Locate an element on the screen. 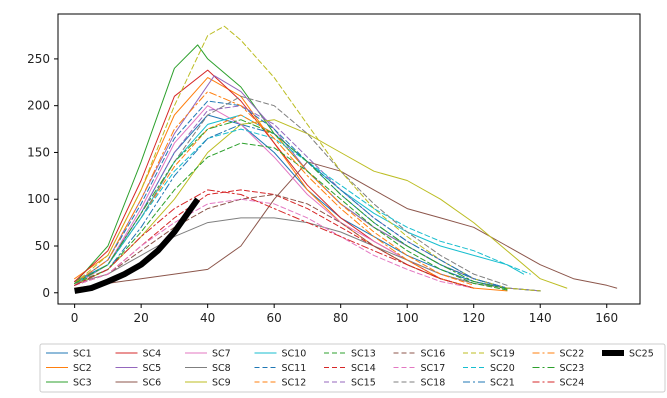 This screenshot has height=398, width=667. legend-frame is located at coordinates (352, 368).